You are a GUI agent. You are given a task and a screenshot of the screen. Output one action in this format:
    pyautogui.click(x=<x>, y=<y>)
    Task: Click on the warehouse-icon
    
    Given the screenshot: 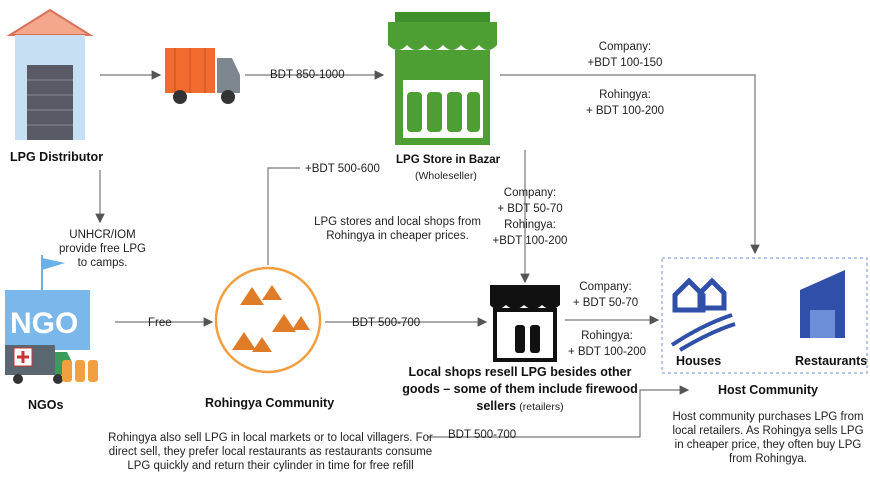 What is the action you would take?
    pyautogui.click(x=50, y=74)
    